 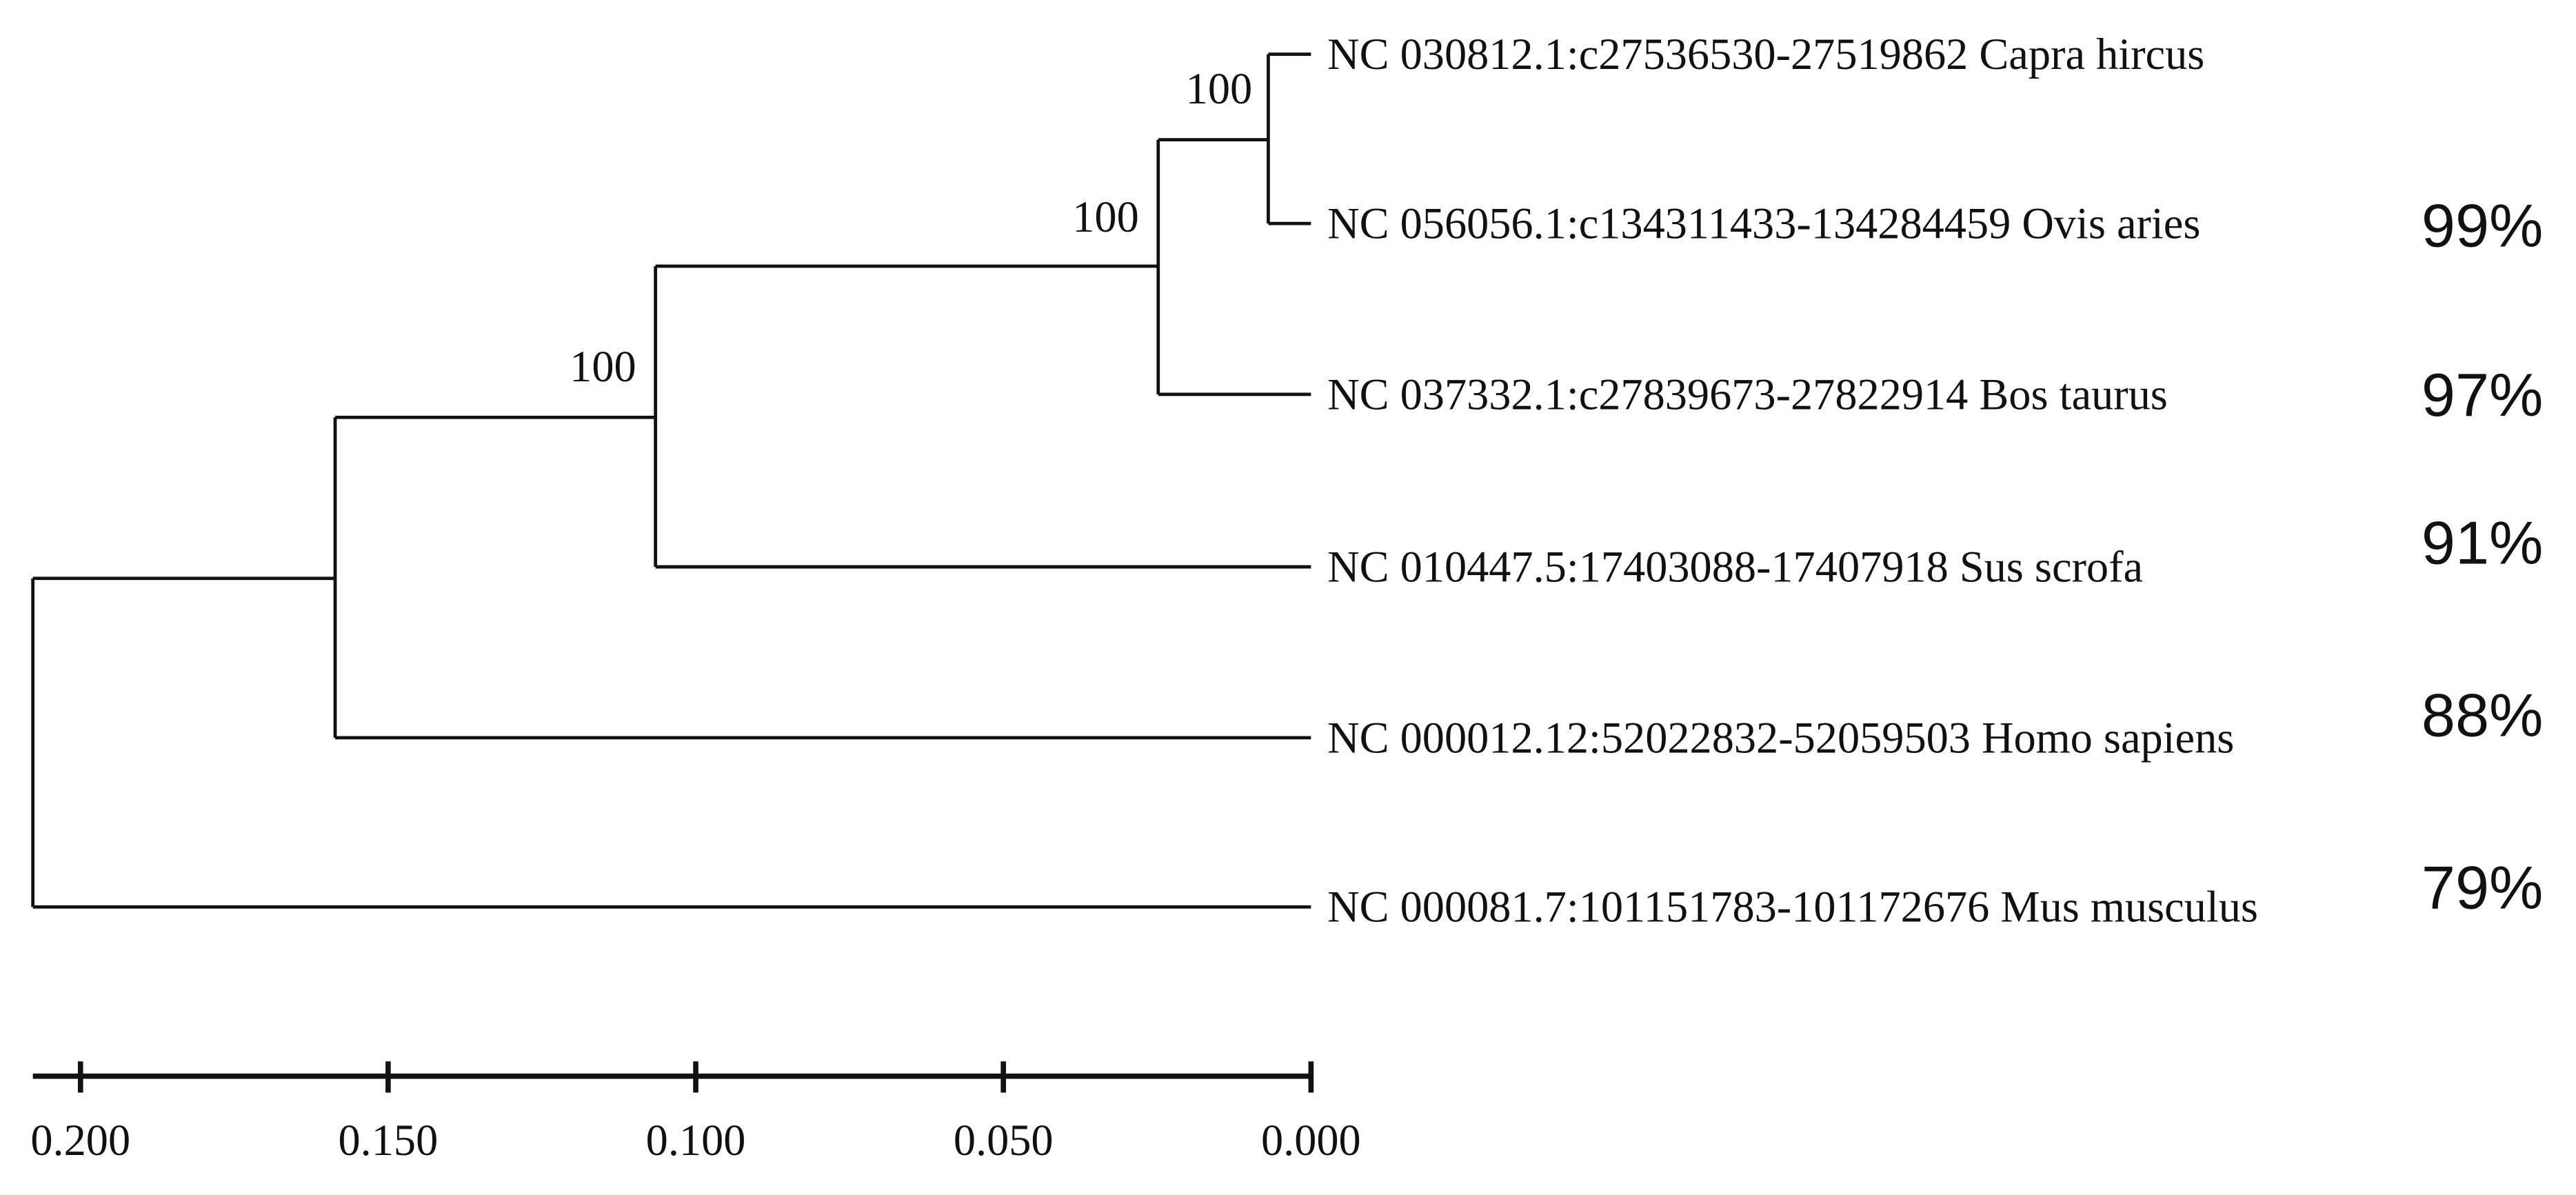 I want to click on tick-label: 0.100, so click(x=696, y=1141).